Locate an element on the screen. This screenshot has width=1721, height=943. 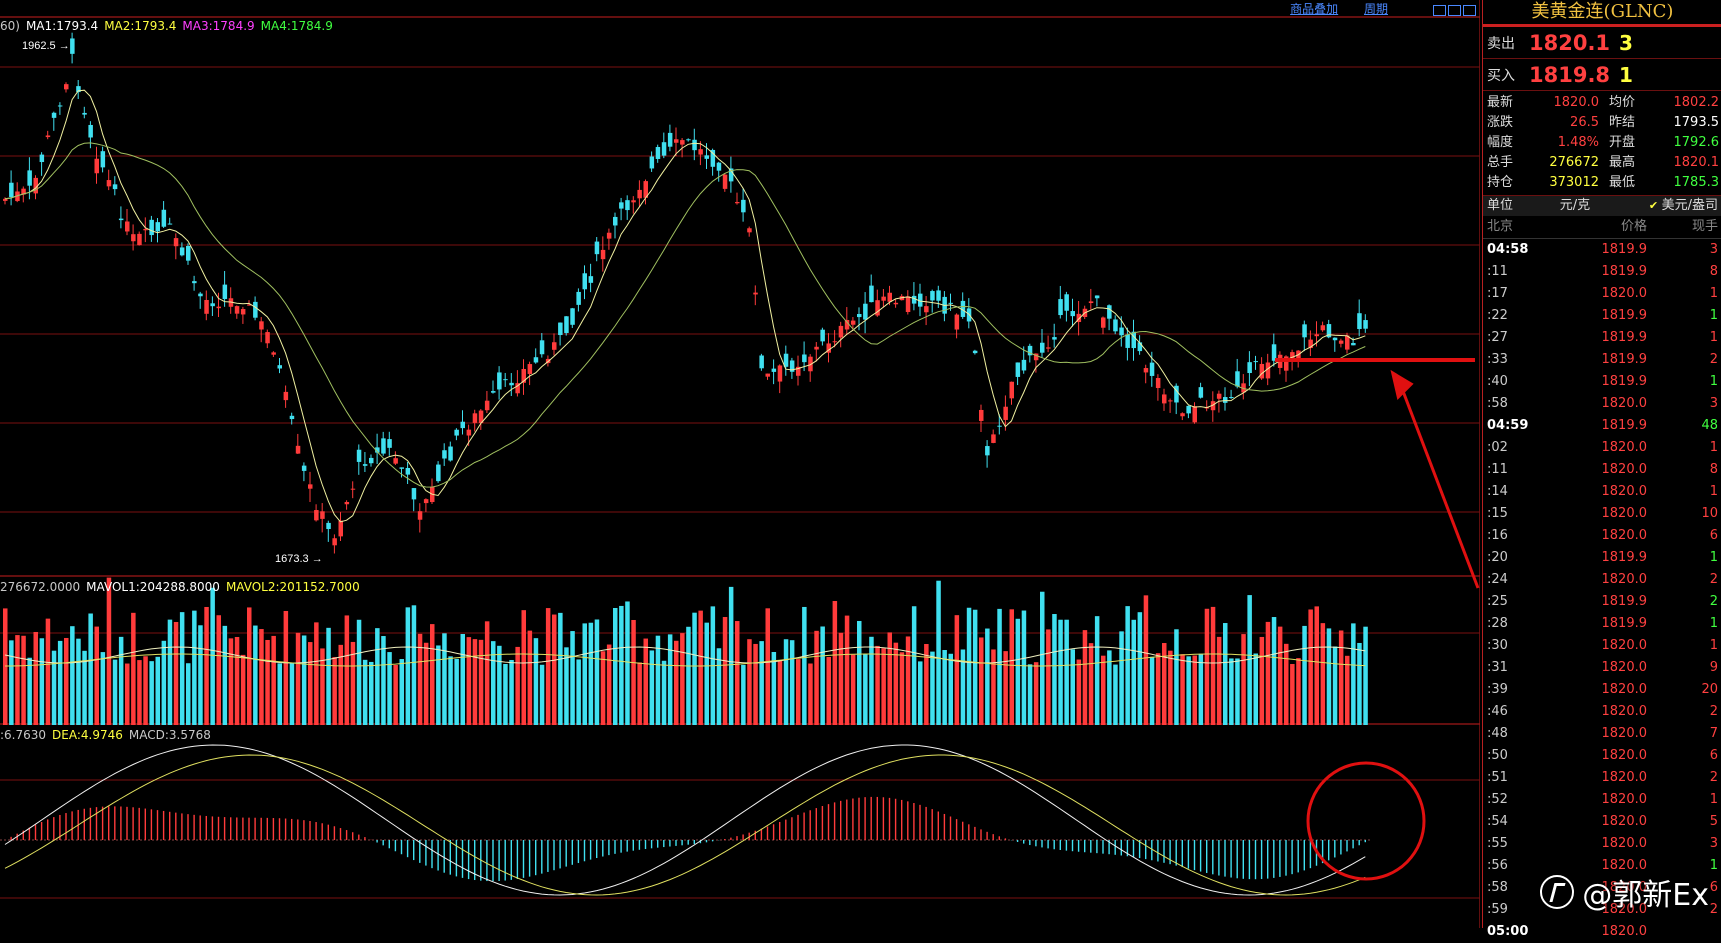
unit-value: 元/克 is located at coordinates (1575, 205).